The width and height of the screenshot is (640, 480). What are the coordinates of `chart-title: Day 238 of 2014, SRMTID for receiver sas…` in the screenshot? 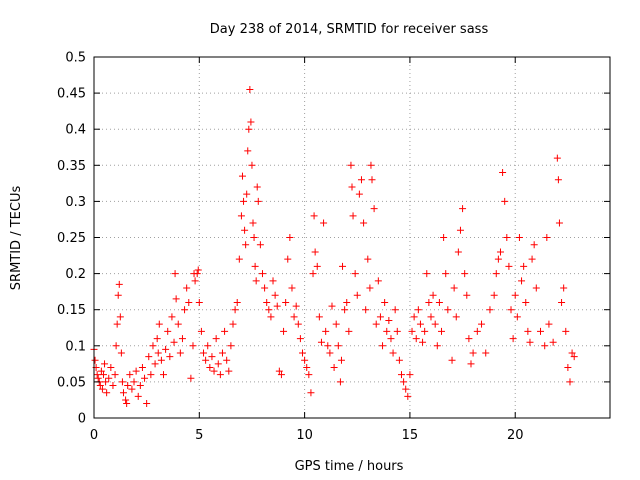 It's located at (349, 29).